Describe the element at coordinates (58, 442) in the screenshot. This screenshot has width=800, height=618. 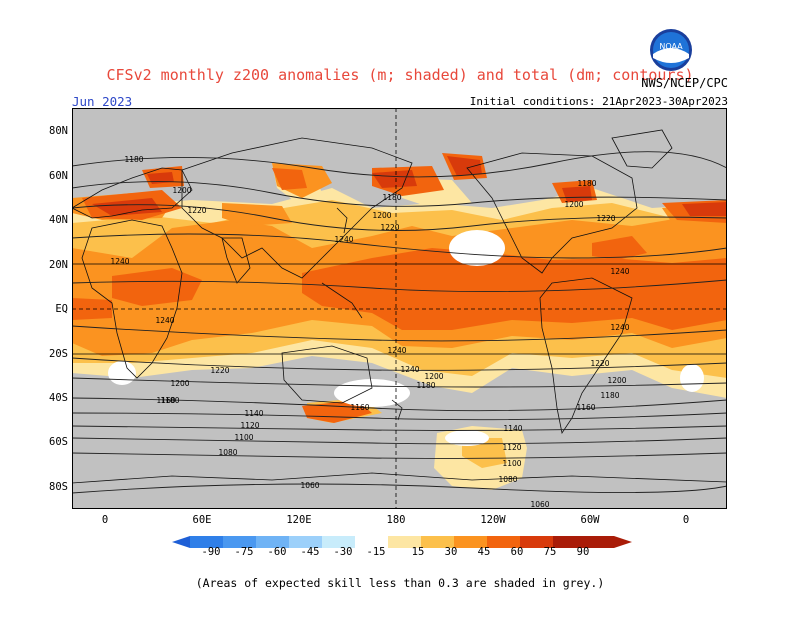
I see `lat-label: 60S` at that location.